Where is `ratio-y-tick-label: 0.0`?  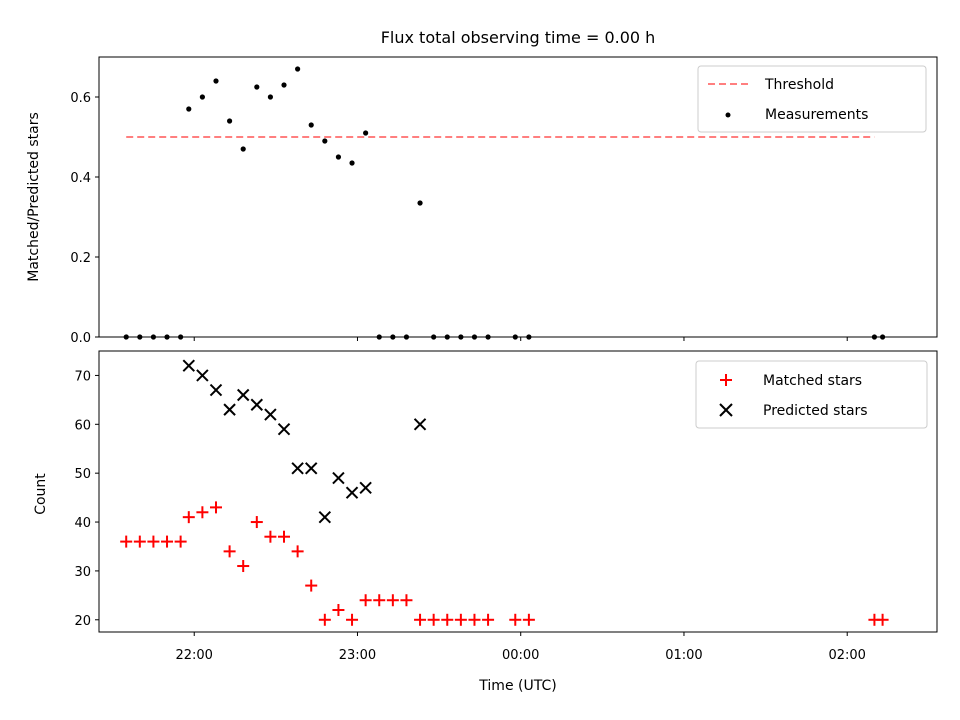 ratio-y-tick-label: 0.0 is located at coordinates (80, 338).